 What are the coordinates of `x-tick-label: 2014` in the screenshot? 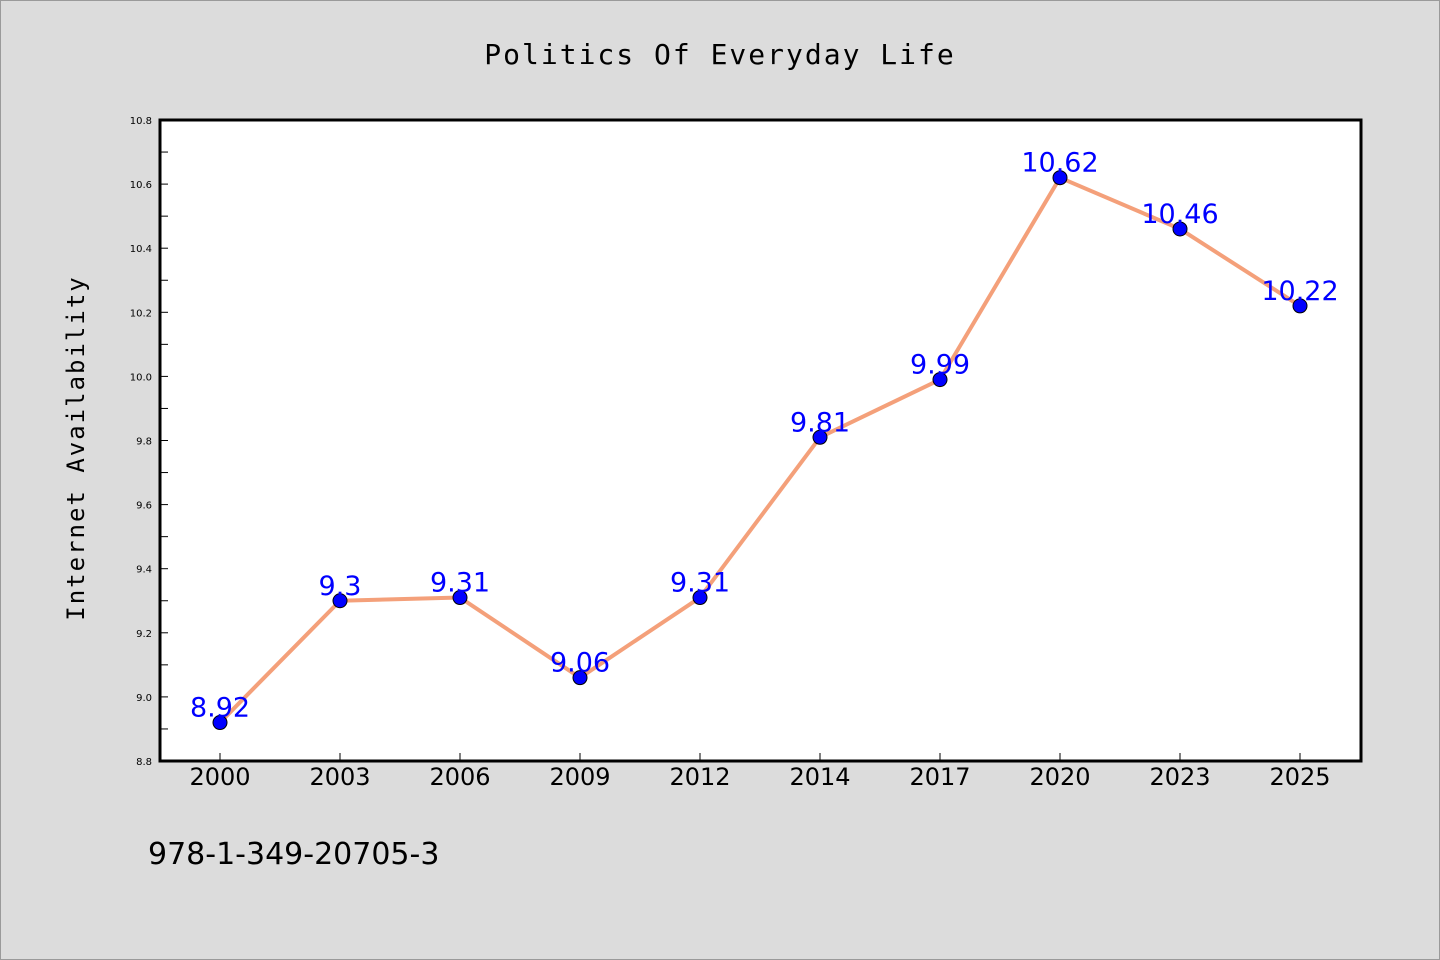 It's located at (819, 777).